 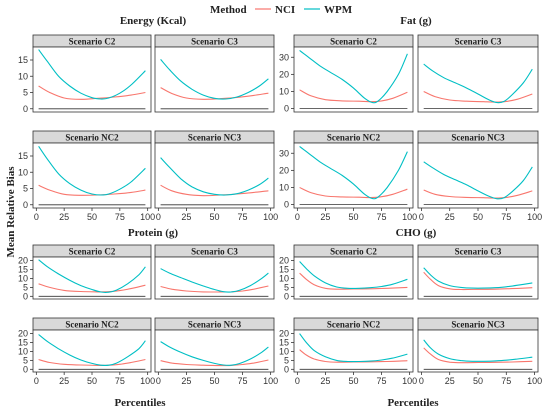 I want to click on x-axis-label-left: Percentiles, so click(x=140, y=403).